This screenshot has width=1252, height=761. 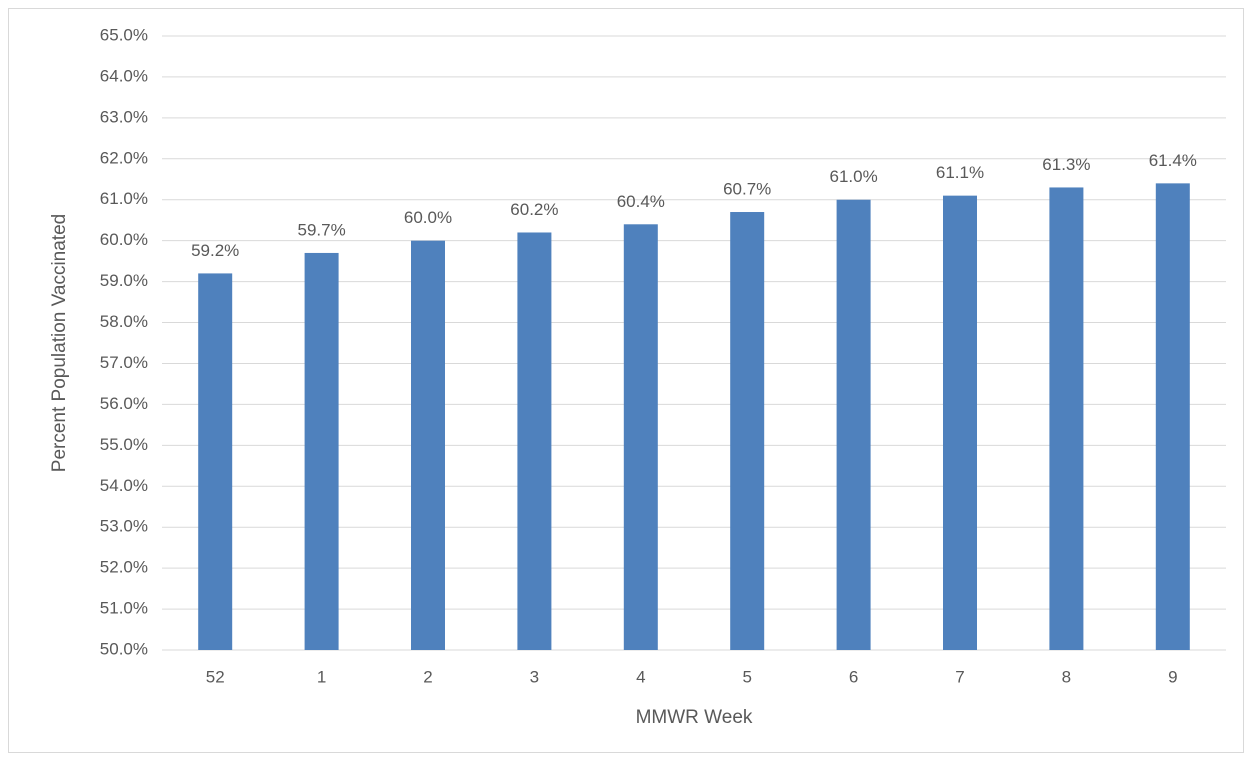 I want to click on y-tick-label: 52.0%, so click(x=124, y=567).